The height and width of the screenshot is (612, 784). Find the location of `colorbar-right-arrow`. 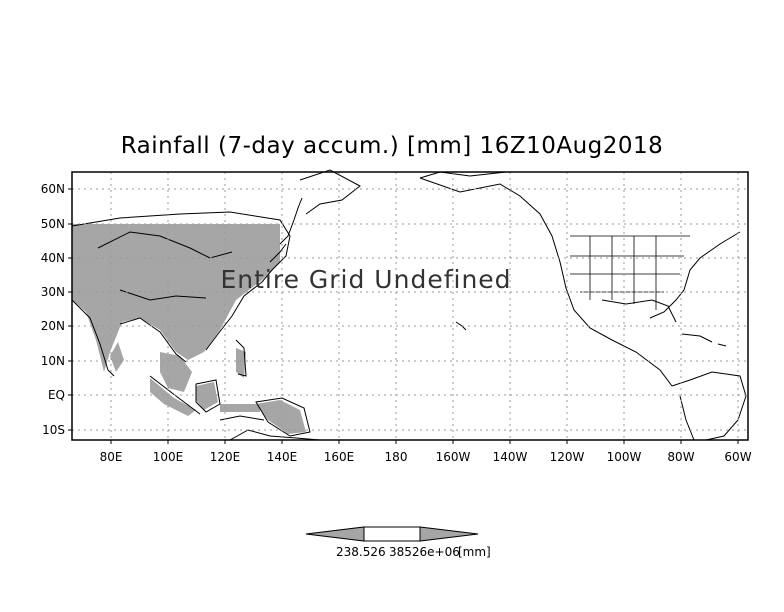

colorbar-right-arrow is located at coordinates (449, 534).